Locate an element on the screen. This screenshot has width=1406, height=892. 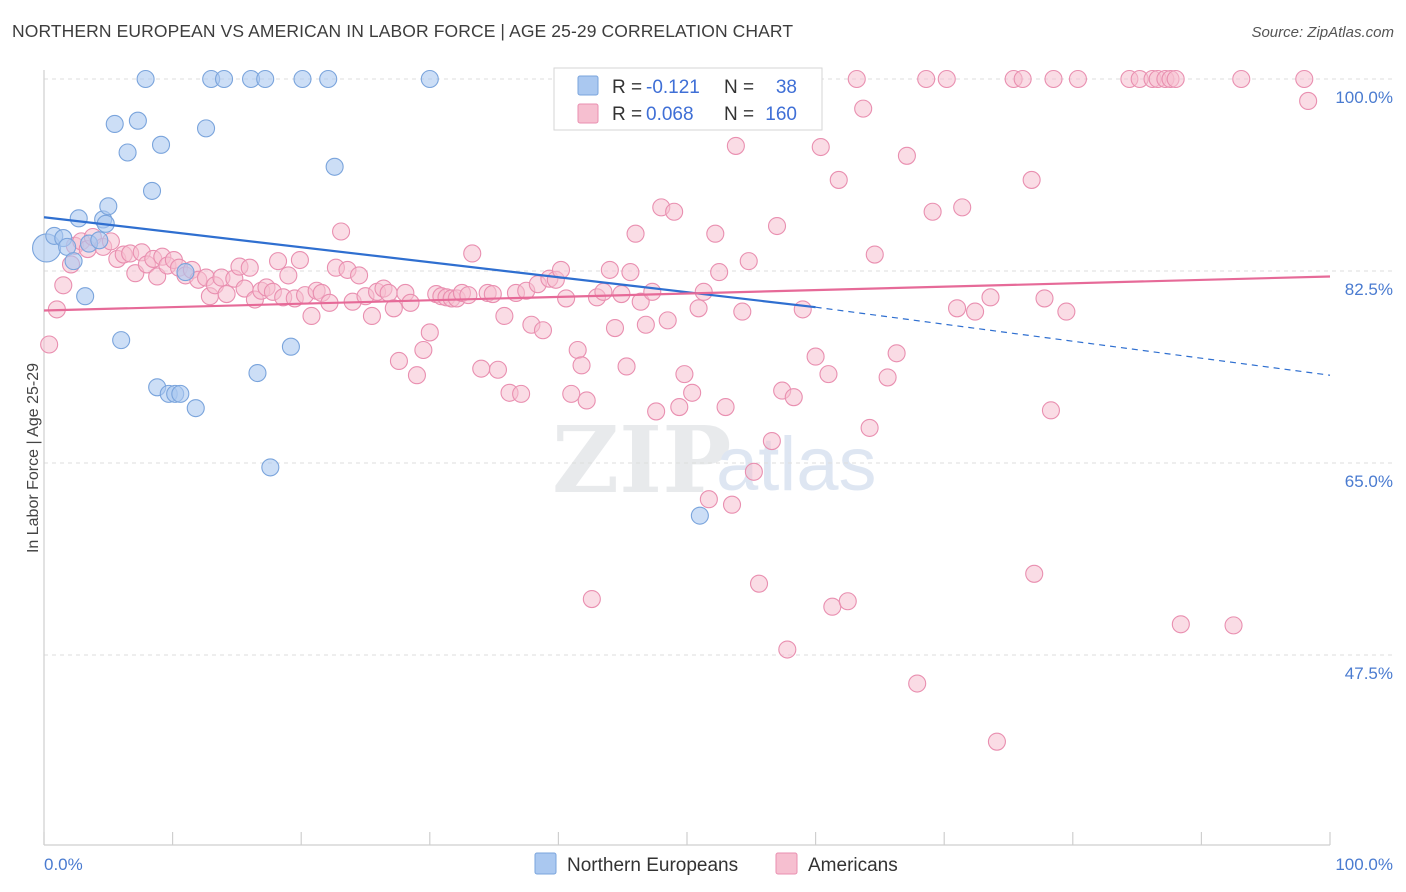
legend-n-value-pink: 160 is located at coordinates (781, 114).